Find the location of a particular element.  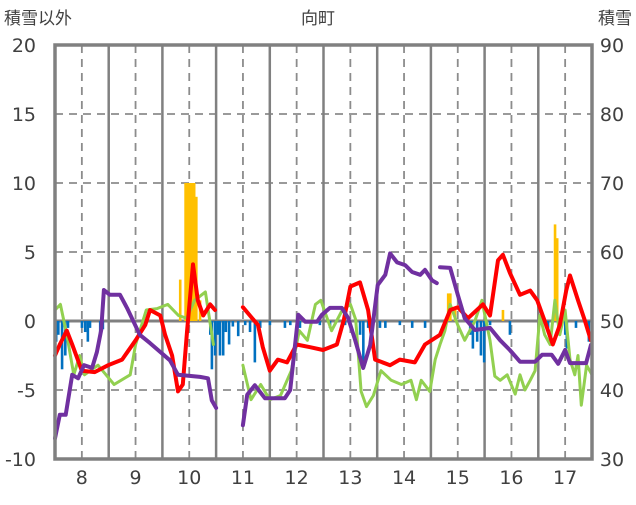

y2-tick-label: 50 is located at coordinates (612, 322).